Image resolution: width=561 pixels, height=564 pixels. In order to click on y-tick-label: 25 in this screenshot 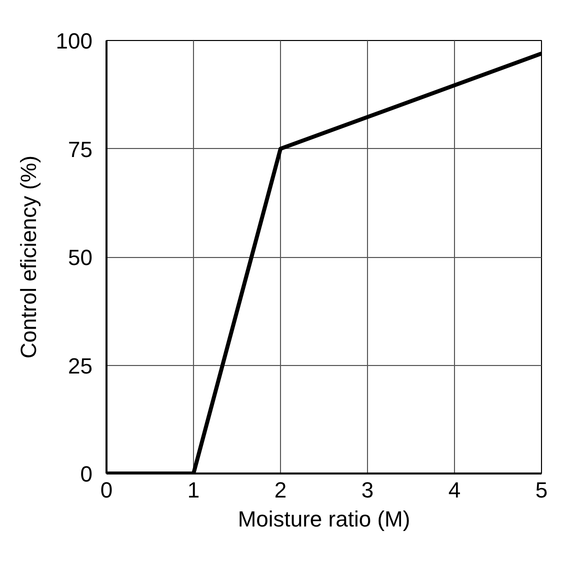, I will do `click(80, 365)`.